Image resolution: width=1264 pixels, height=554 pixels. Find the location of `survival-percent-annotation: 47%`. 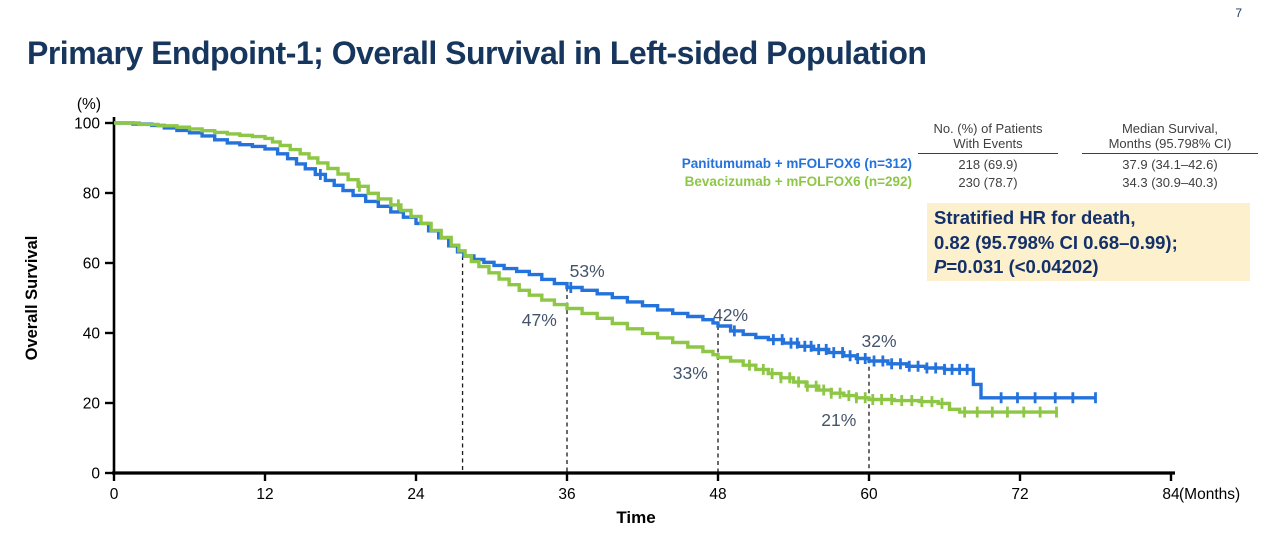

survival-percent-annotation: 47% is located at coordinates (539, 320).